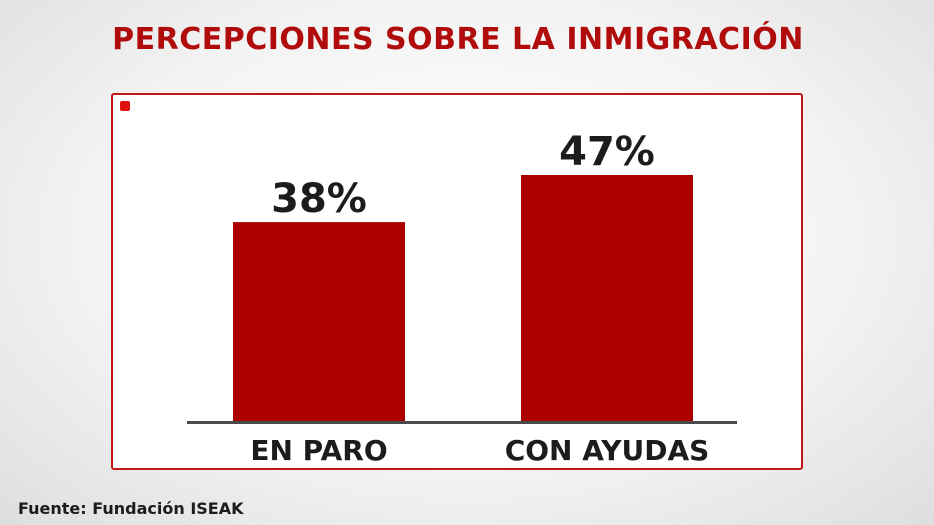  Describe the element at coordinates (458, 39) in the screenshot. I see `chart-title: PERCEPCIONES SOBRE LA INMIGRACIÓN` at that location.